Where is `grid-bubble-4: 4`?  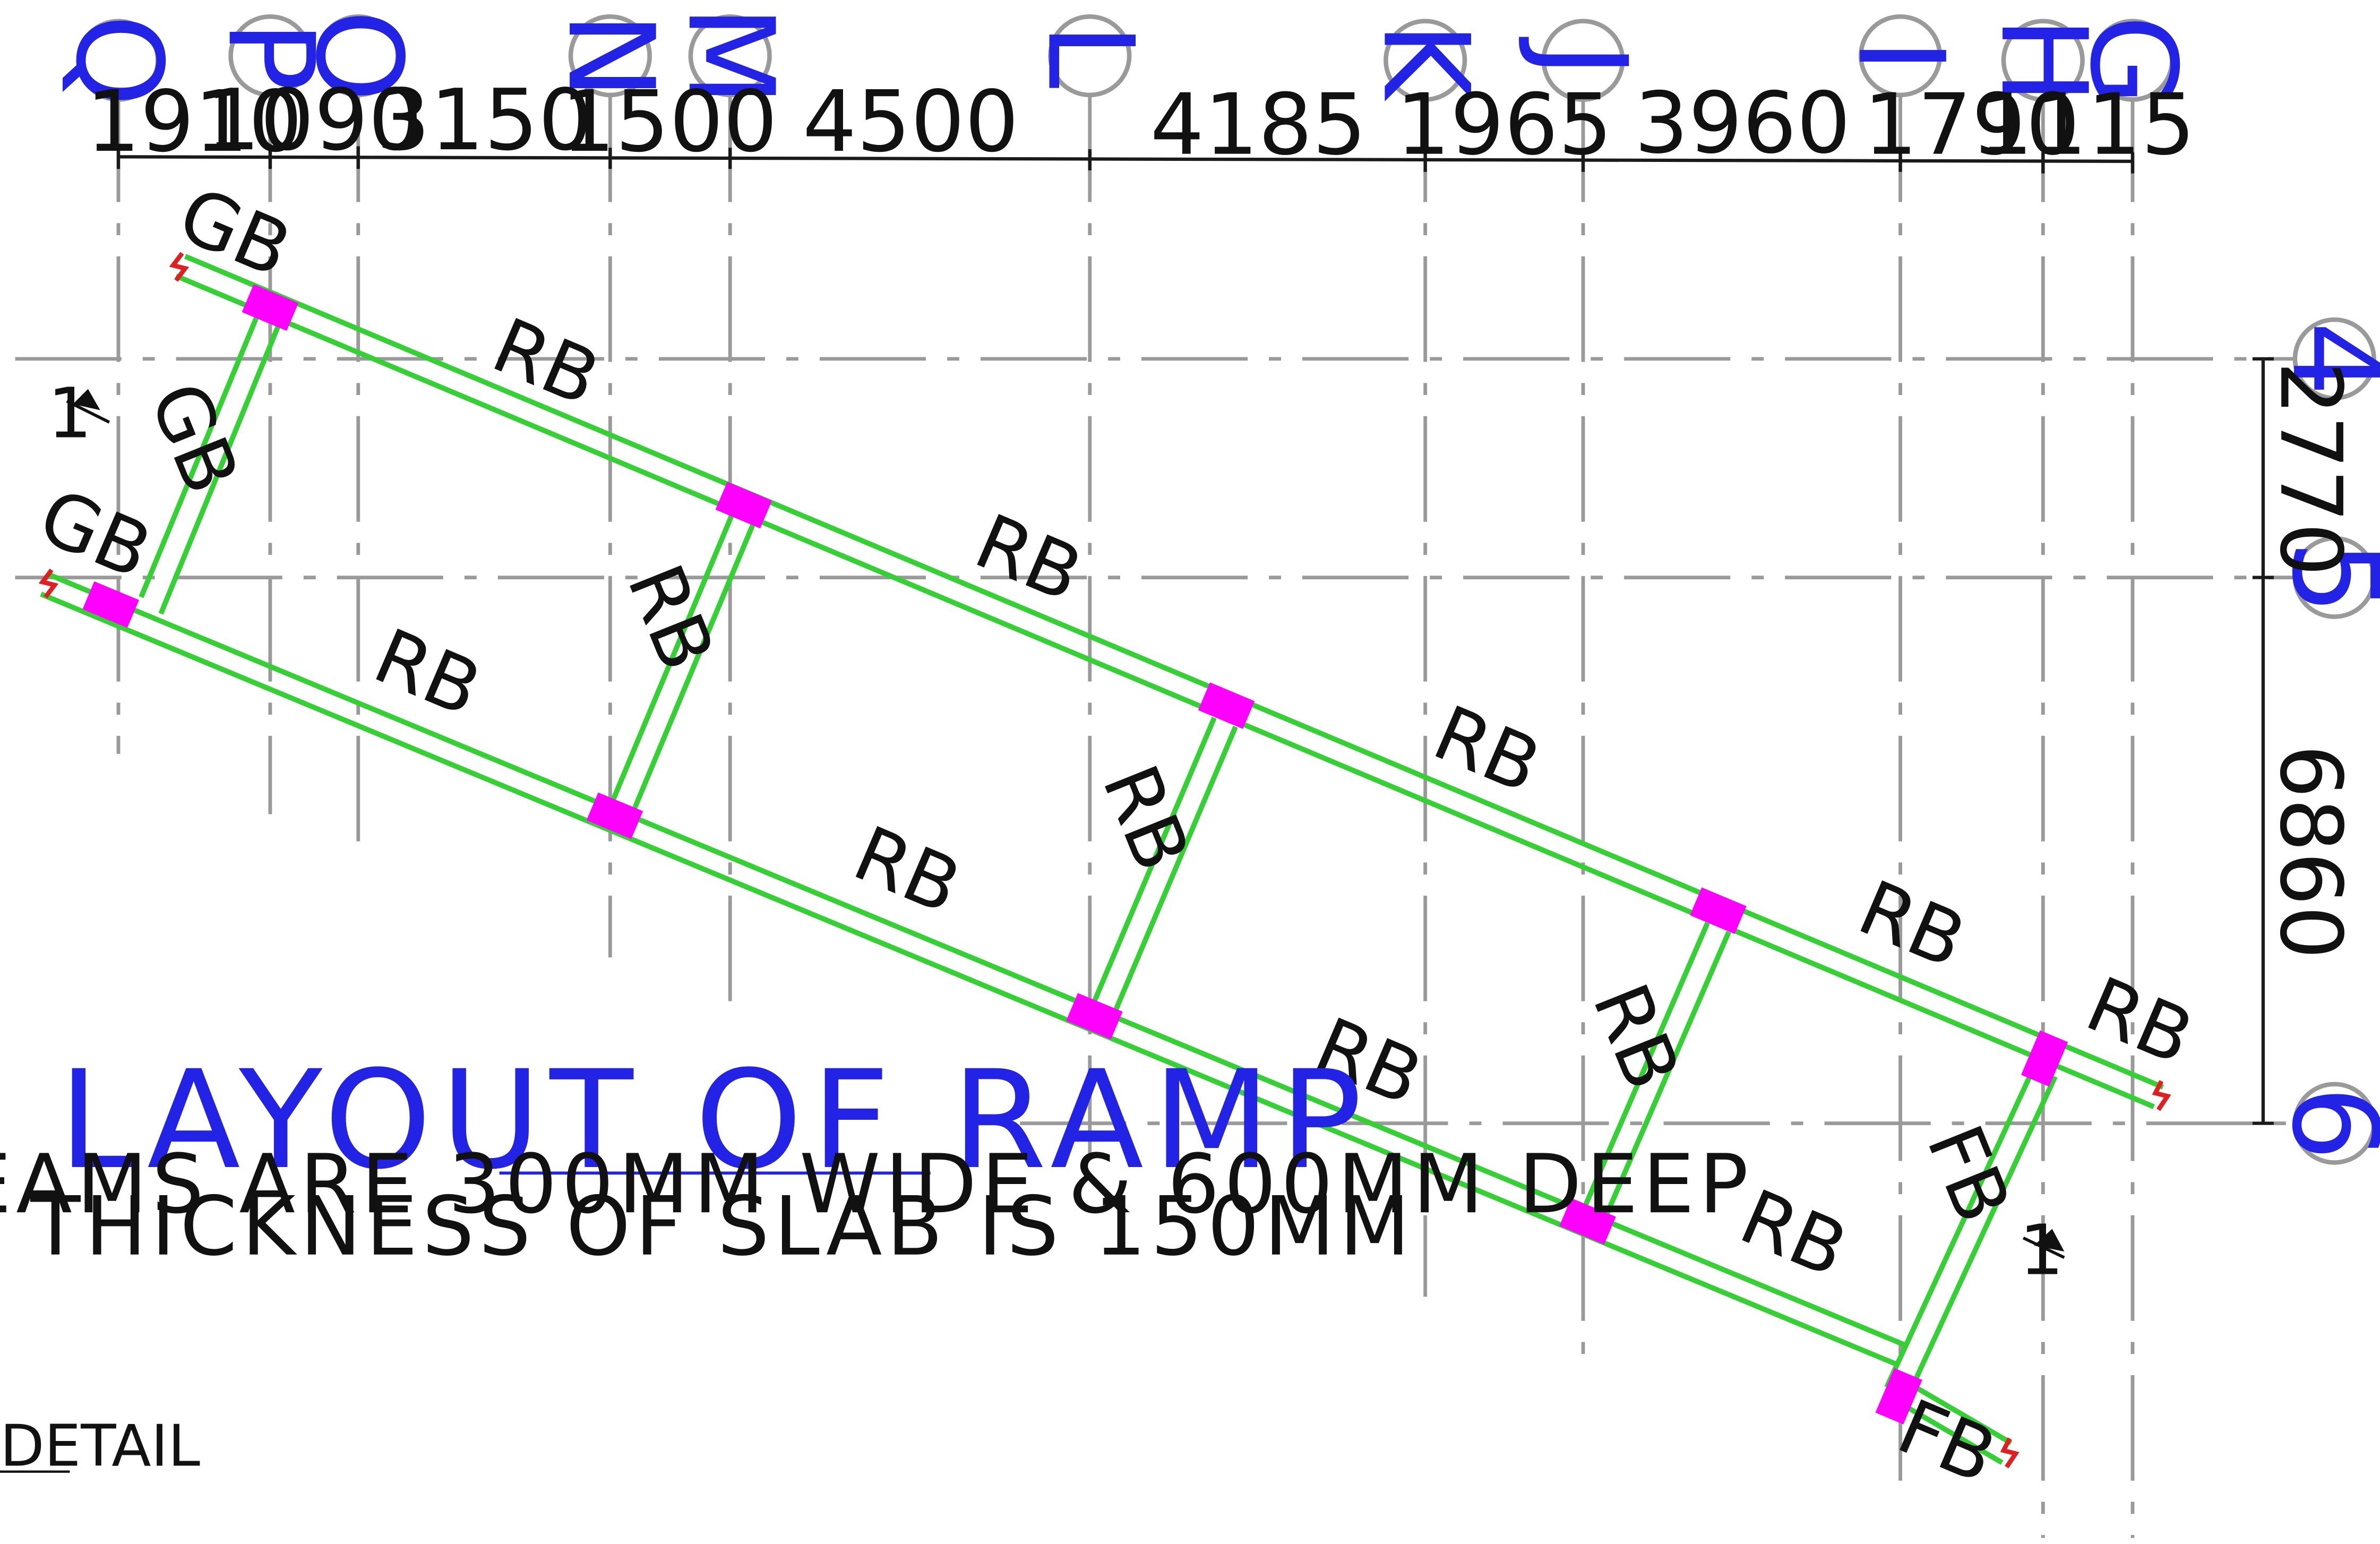 grid-bubble-4: 4 is located at coordinates (2323, 358).